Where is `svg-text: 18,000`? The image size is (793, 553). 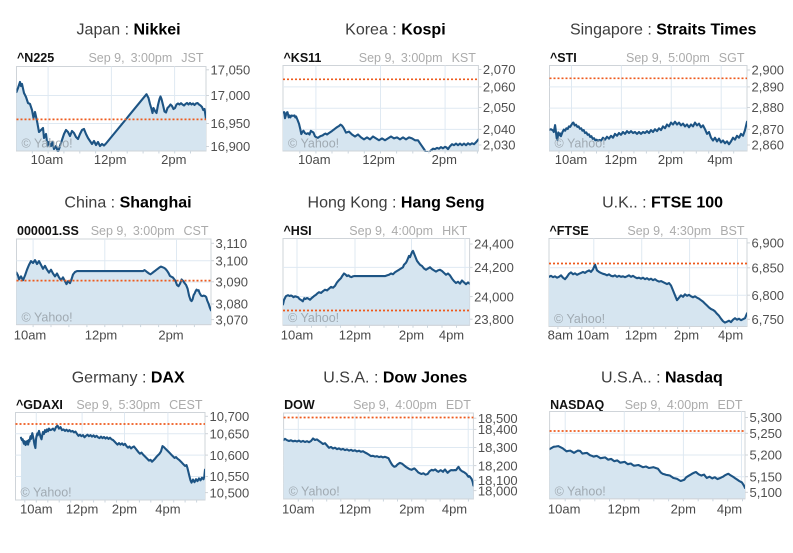 svg-text: 18,000 is located at coordinates (498, 490).